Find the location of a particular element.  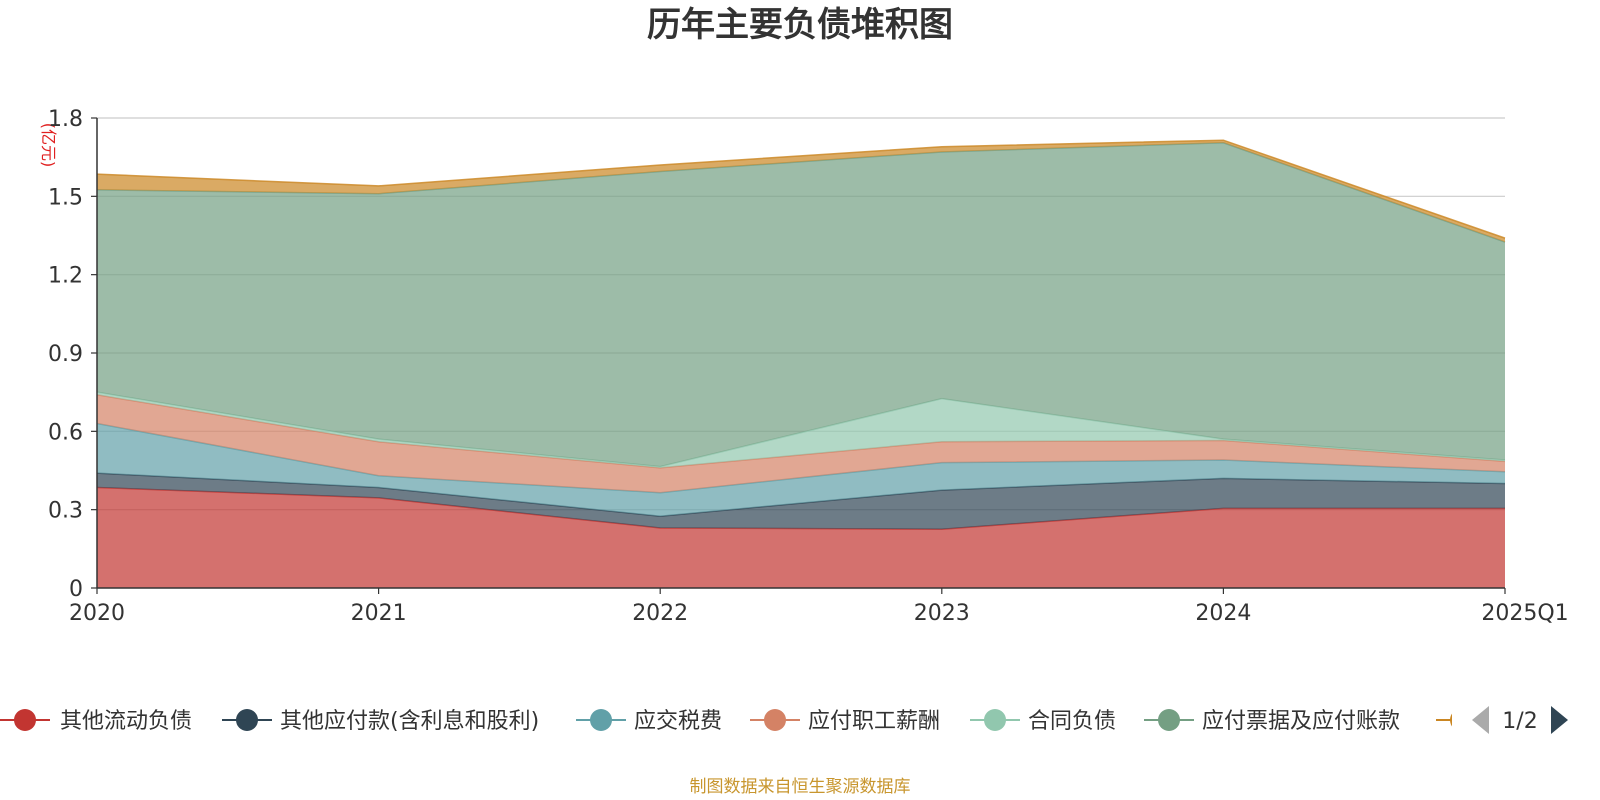

x-tick-label: 2023 is located at coordinates (942, 613).